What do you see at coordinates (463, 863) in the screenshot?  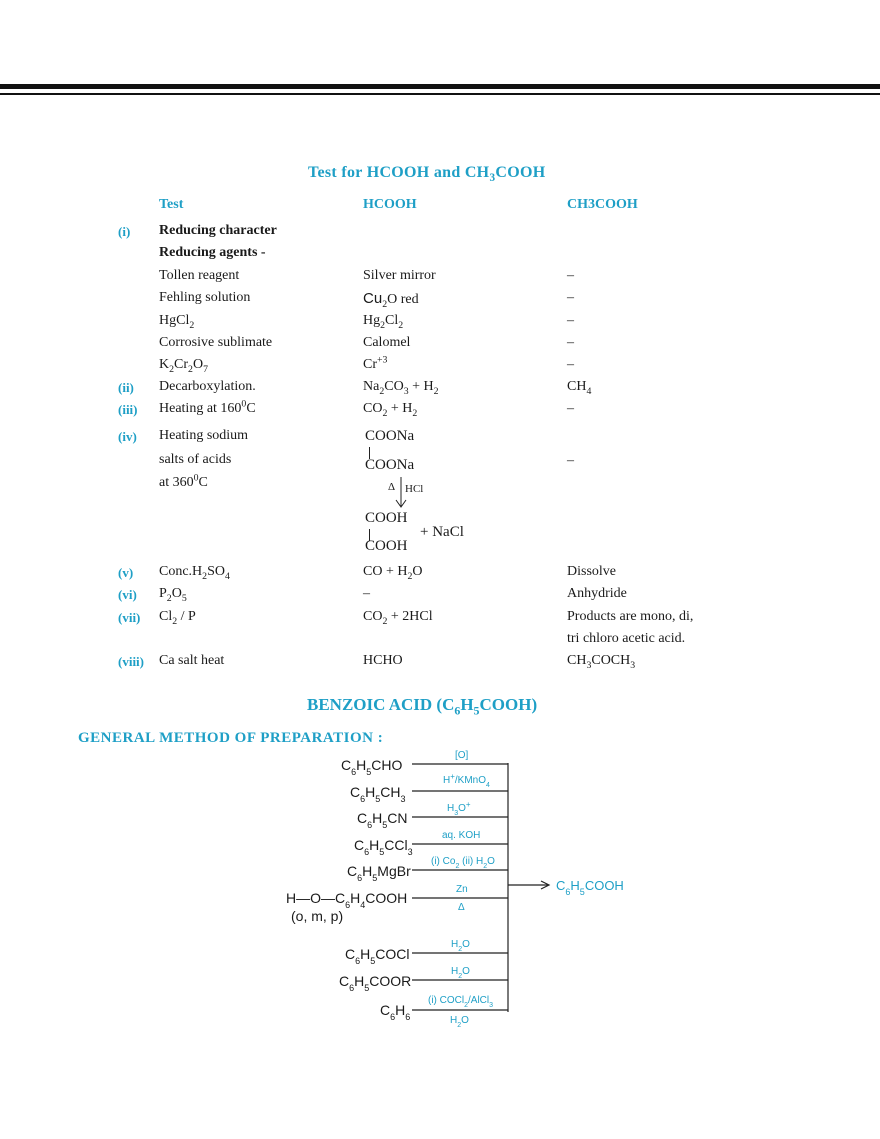 I see `reagent-label: (i) Co2 (ii) H2O` at bounding box center [463, 863].